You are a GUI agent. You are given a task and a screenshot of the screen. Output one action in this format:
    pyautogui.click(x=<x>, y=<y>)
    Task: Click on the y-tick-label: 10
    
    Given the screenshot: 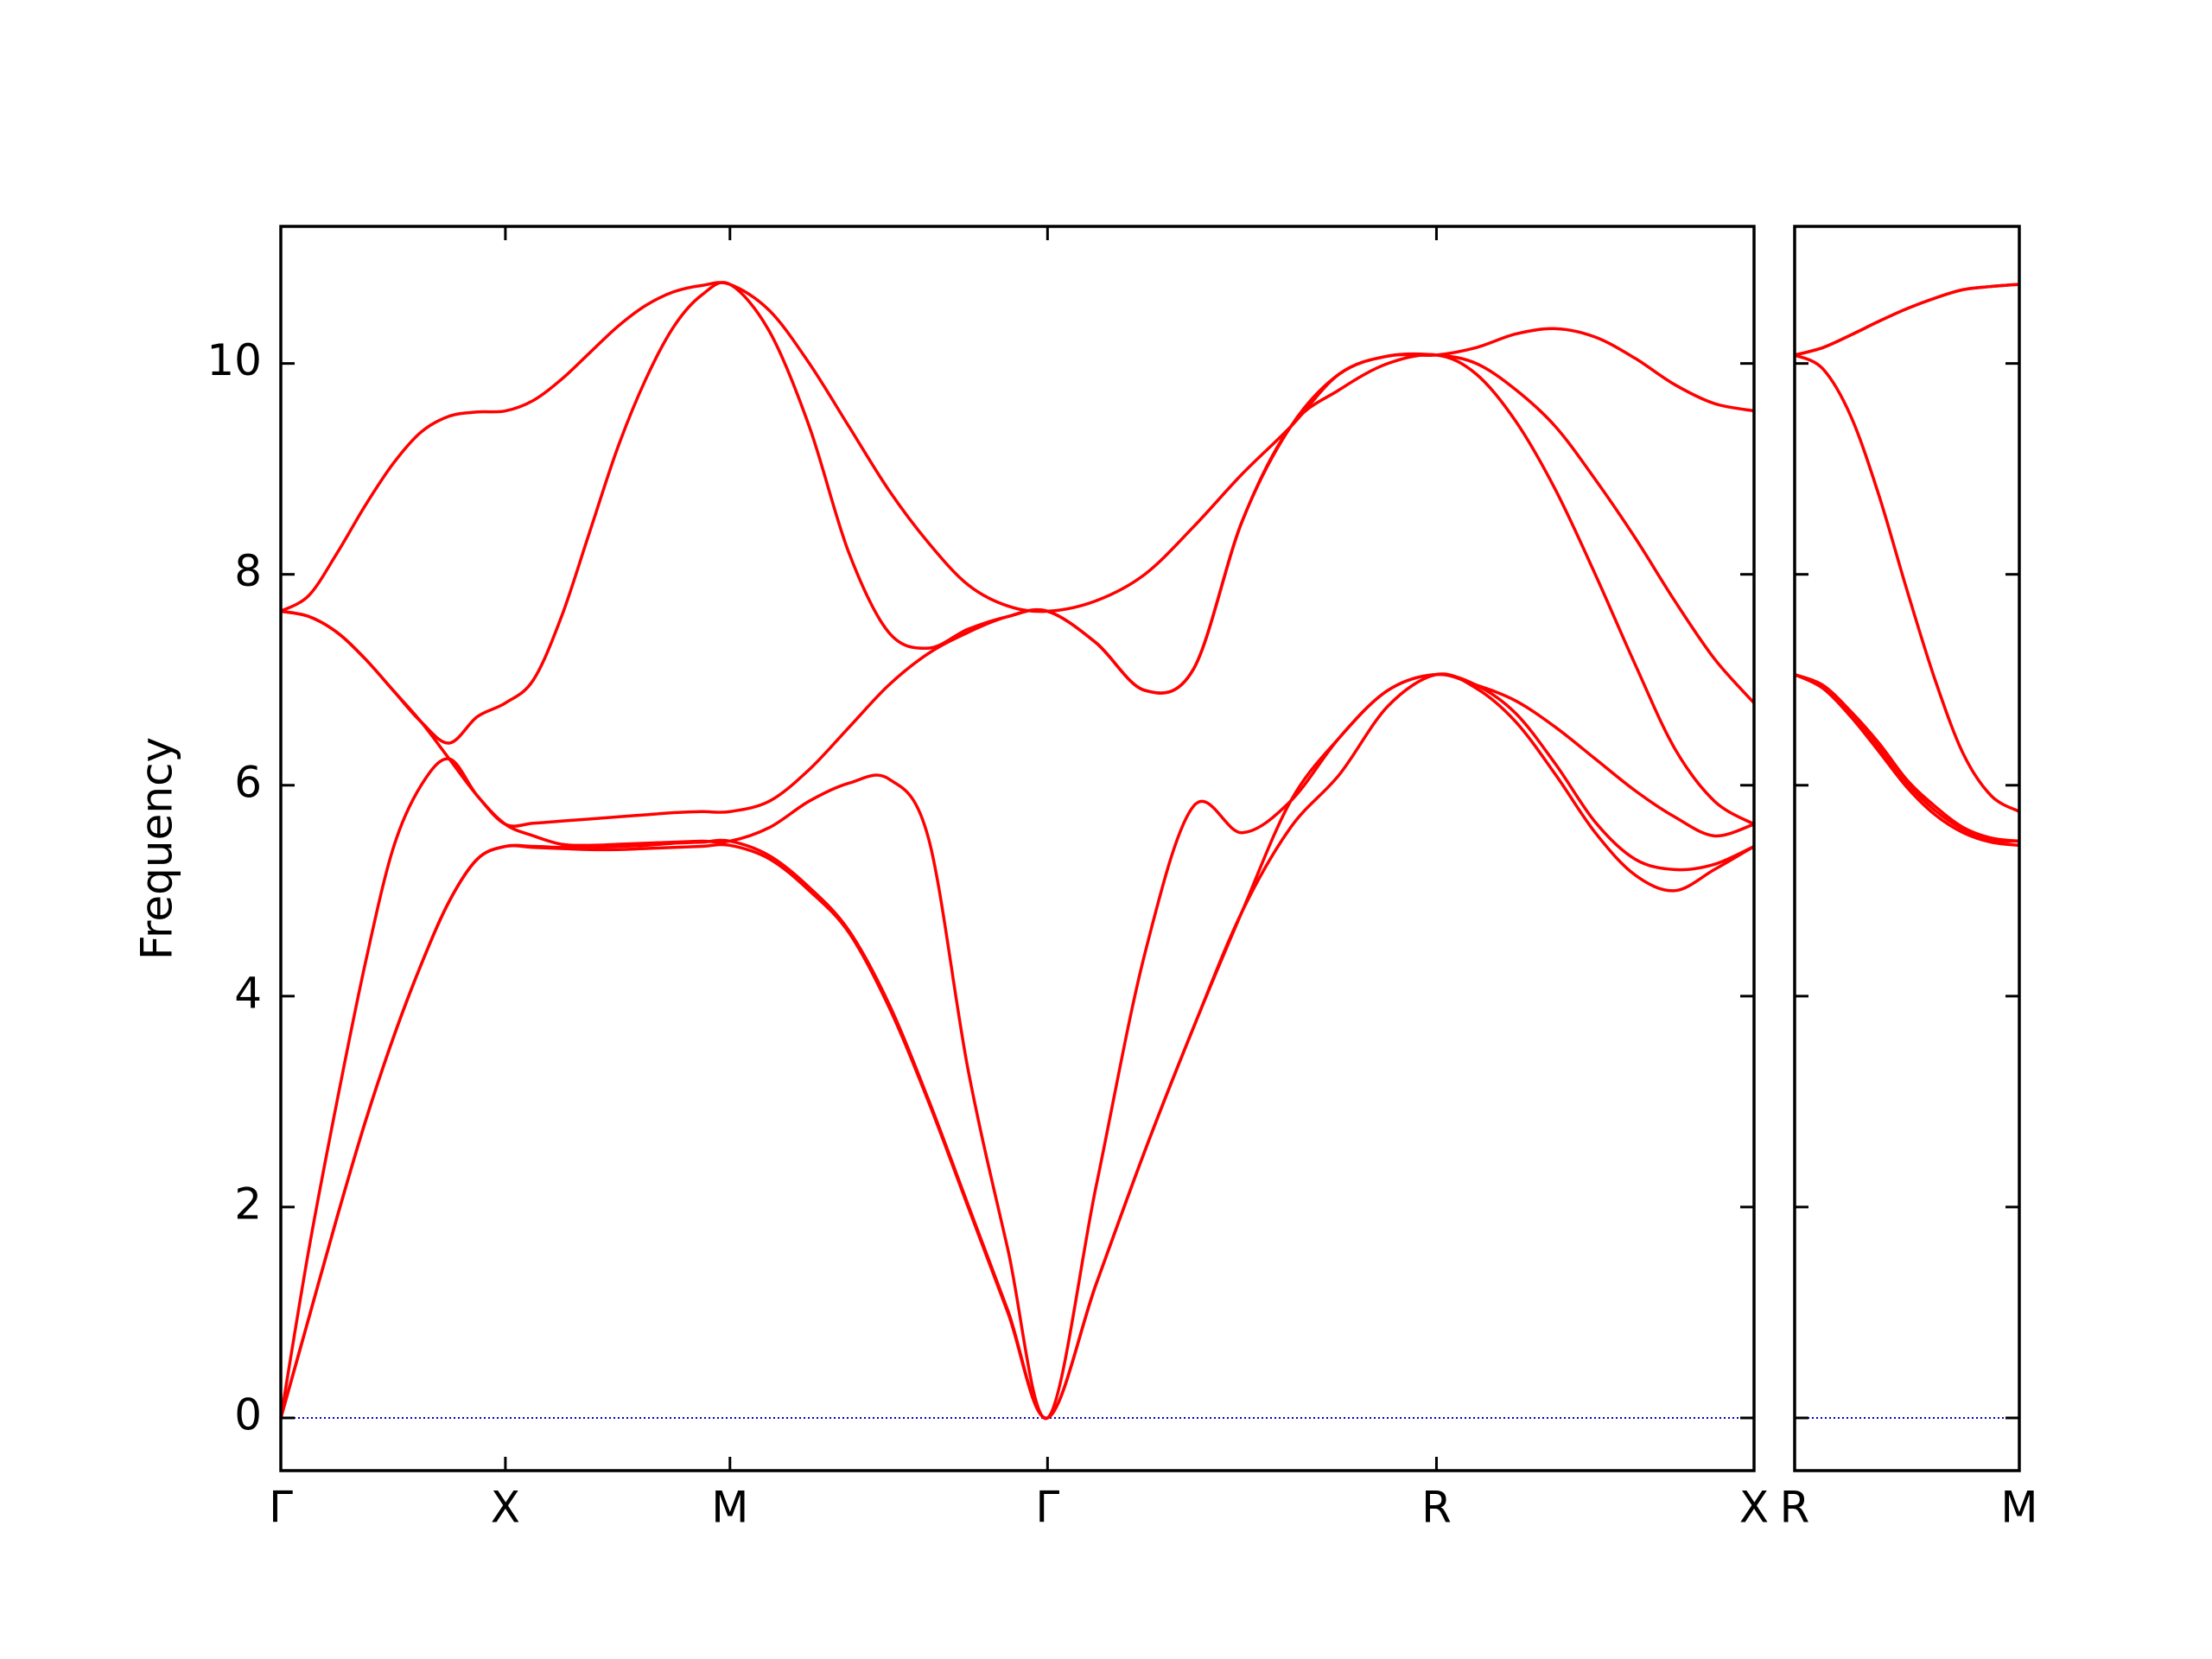 What is the action you would take?
    pyautogui.click(x=234, y=360)
    